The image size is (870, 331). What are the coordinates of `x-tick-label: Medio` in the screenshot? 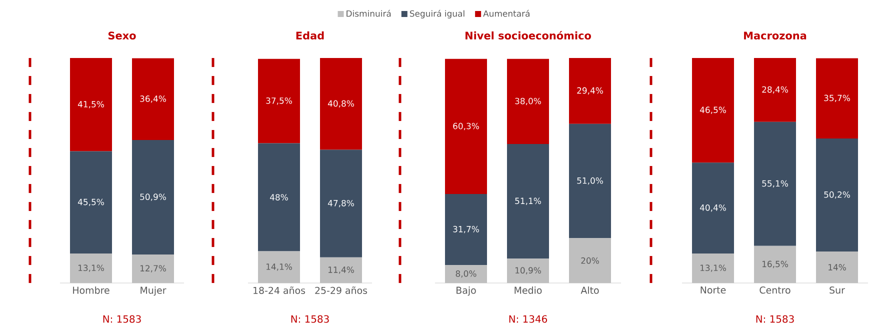 It's located at (528, 290).